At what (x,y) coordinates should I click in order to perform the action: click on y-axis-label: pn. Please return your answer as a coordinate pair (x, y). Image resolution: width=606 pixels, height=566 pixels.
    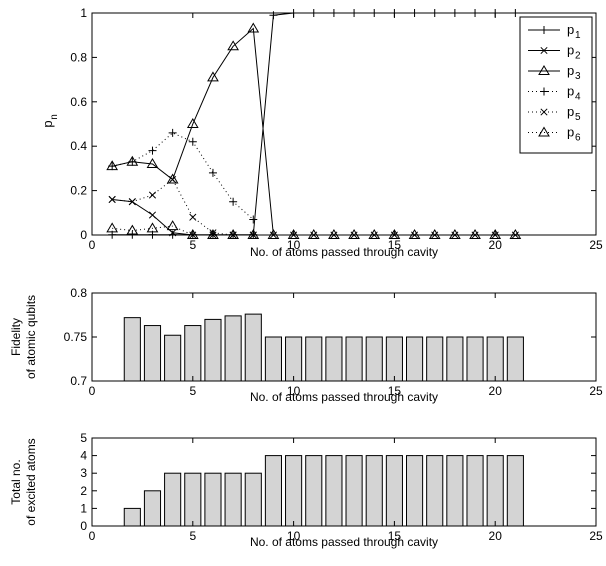
    Looking at the image, I should click on (50, 120).